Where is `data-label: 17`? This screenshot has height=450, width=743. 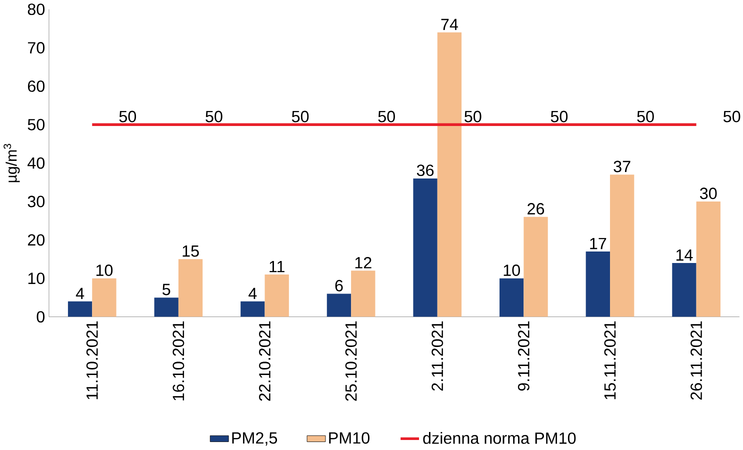 data-label: 17 is located at coordinates (598, 244).